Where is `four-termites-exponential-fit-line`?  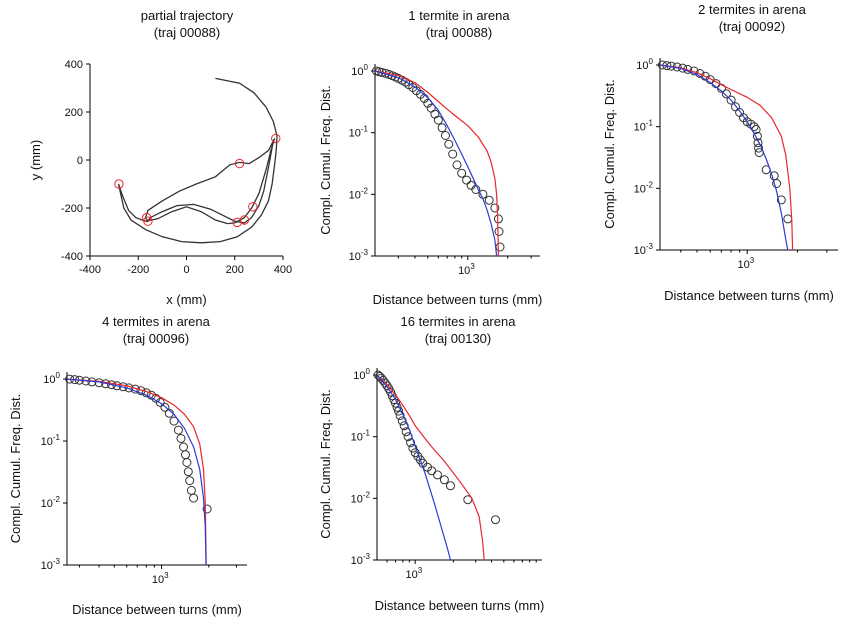 four-termites-exponential-fit-line is located at coordinates (136, 472).